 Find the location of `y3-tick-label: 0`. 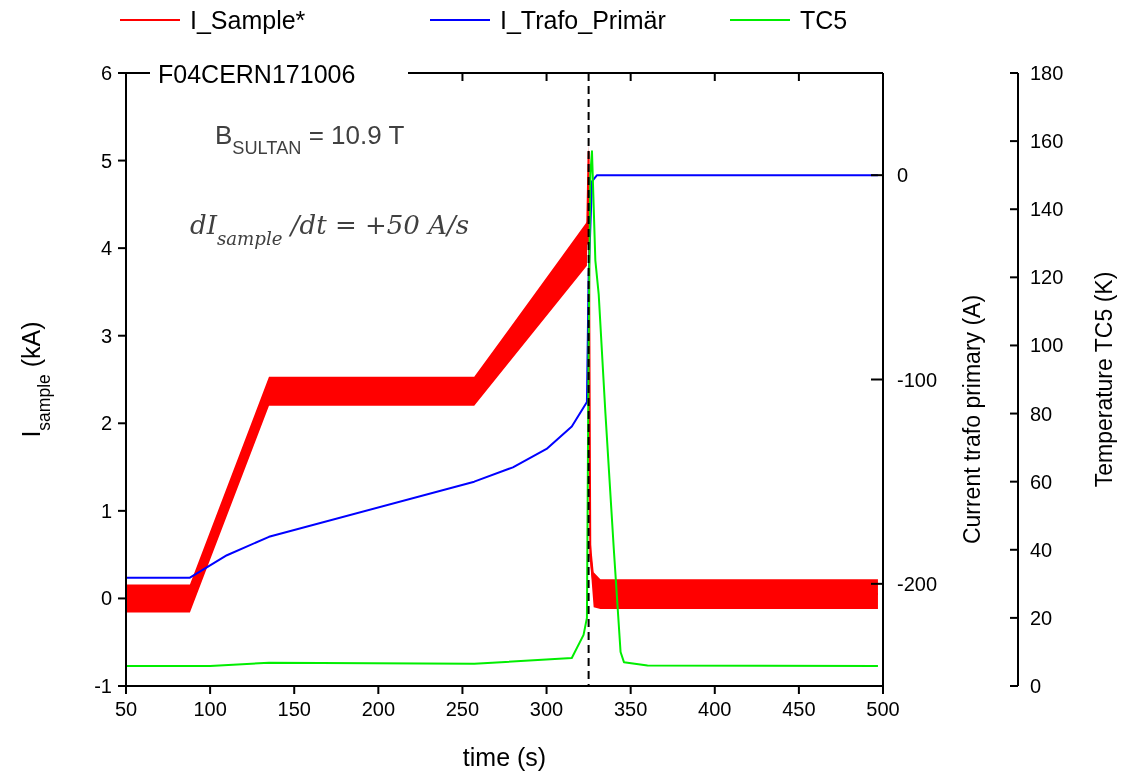

y3-tick-label: 0 is located at coordinates (1036, 686).